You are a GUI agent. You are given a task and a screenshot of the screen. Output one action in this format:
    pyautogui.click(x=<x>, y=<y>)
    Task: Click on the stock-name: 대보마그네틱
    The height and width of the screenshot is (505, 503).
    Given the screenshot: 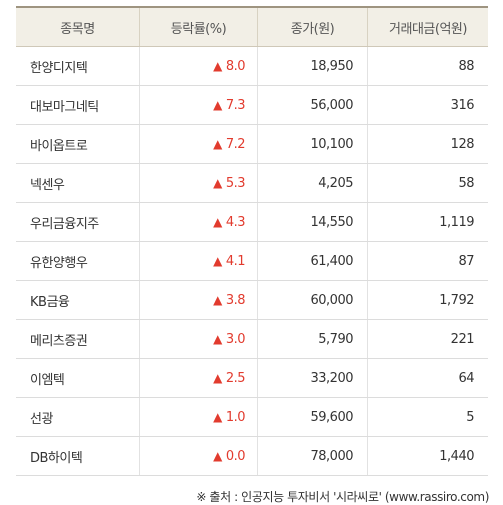 What is the action you would take?
    pyautogui.click(x=78, y=105)
    